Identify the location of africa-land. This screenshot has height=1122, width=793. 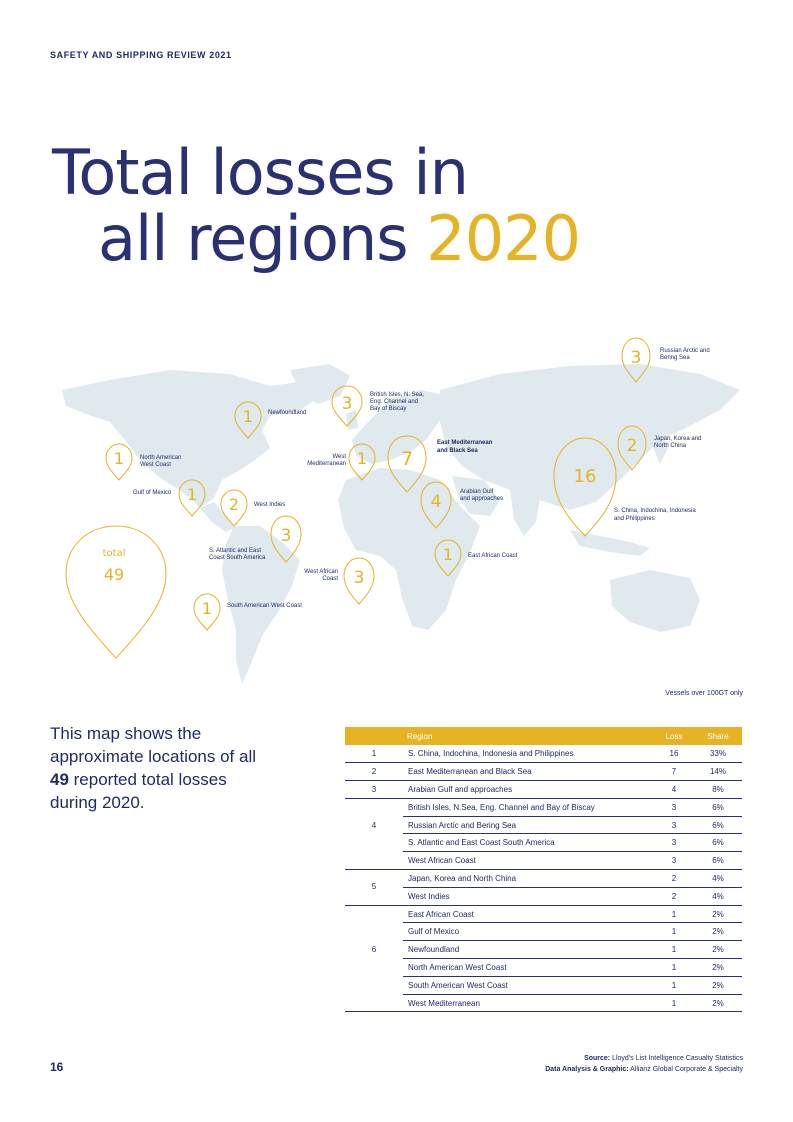
(409, 549).